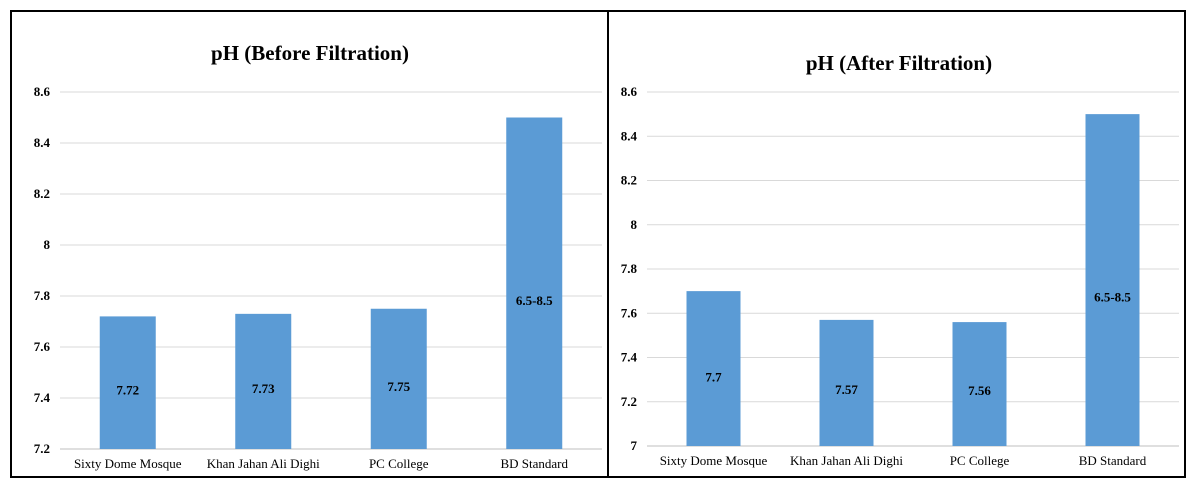  What do you see at coordinates (846, 389) in the screenshot?
I see `data-label: 7.57` at bounding box center [846, 389].